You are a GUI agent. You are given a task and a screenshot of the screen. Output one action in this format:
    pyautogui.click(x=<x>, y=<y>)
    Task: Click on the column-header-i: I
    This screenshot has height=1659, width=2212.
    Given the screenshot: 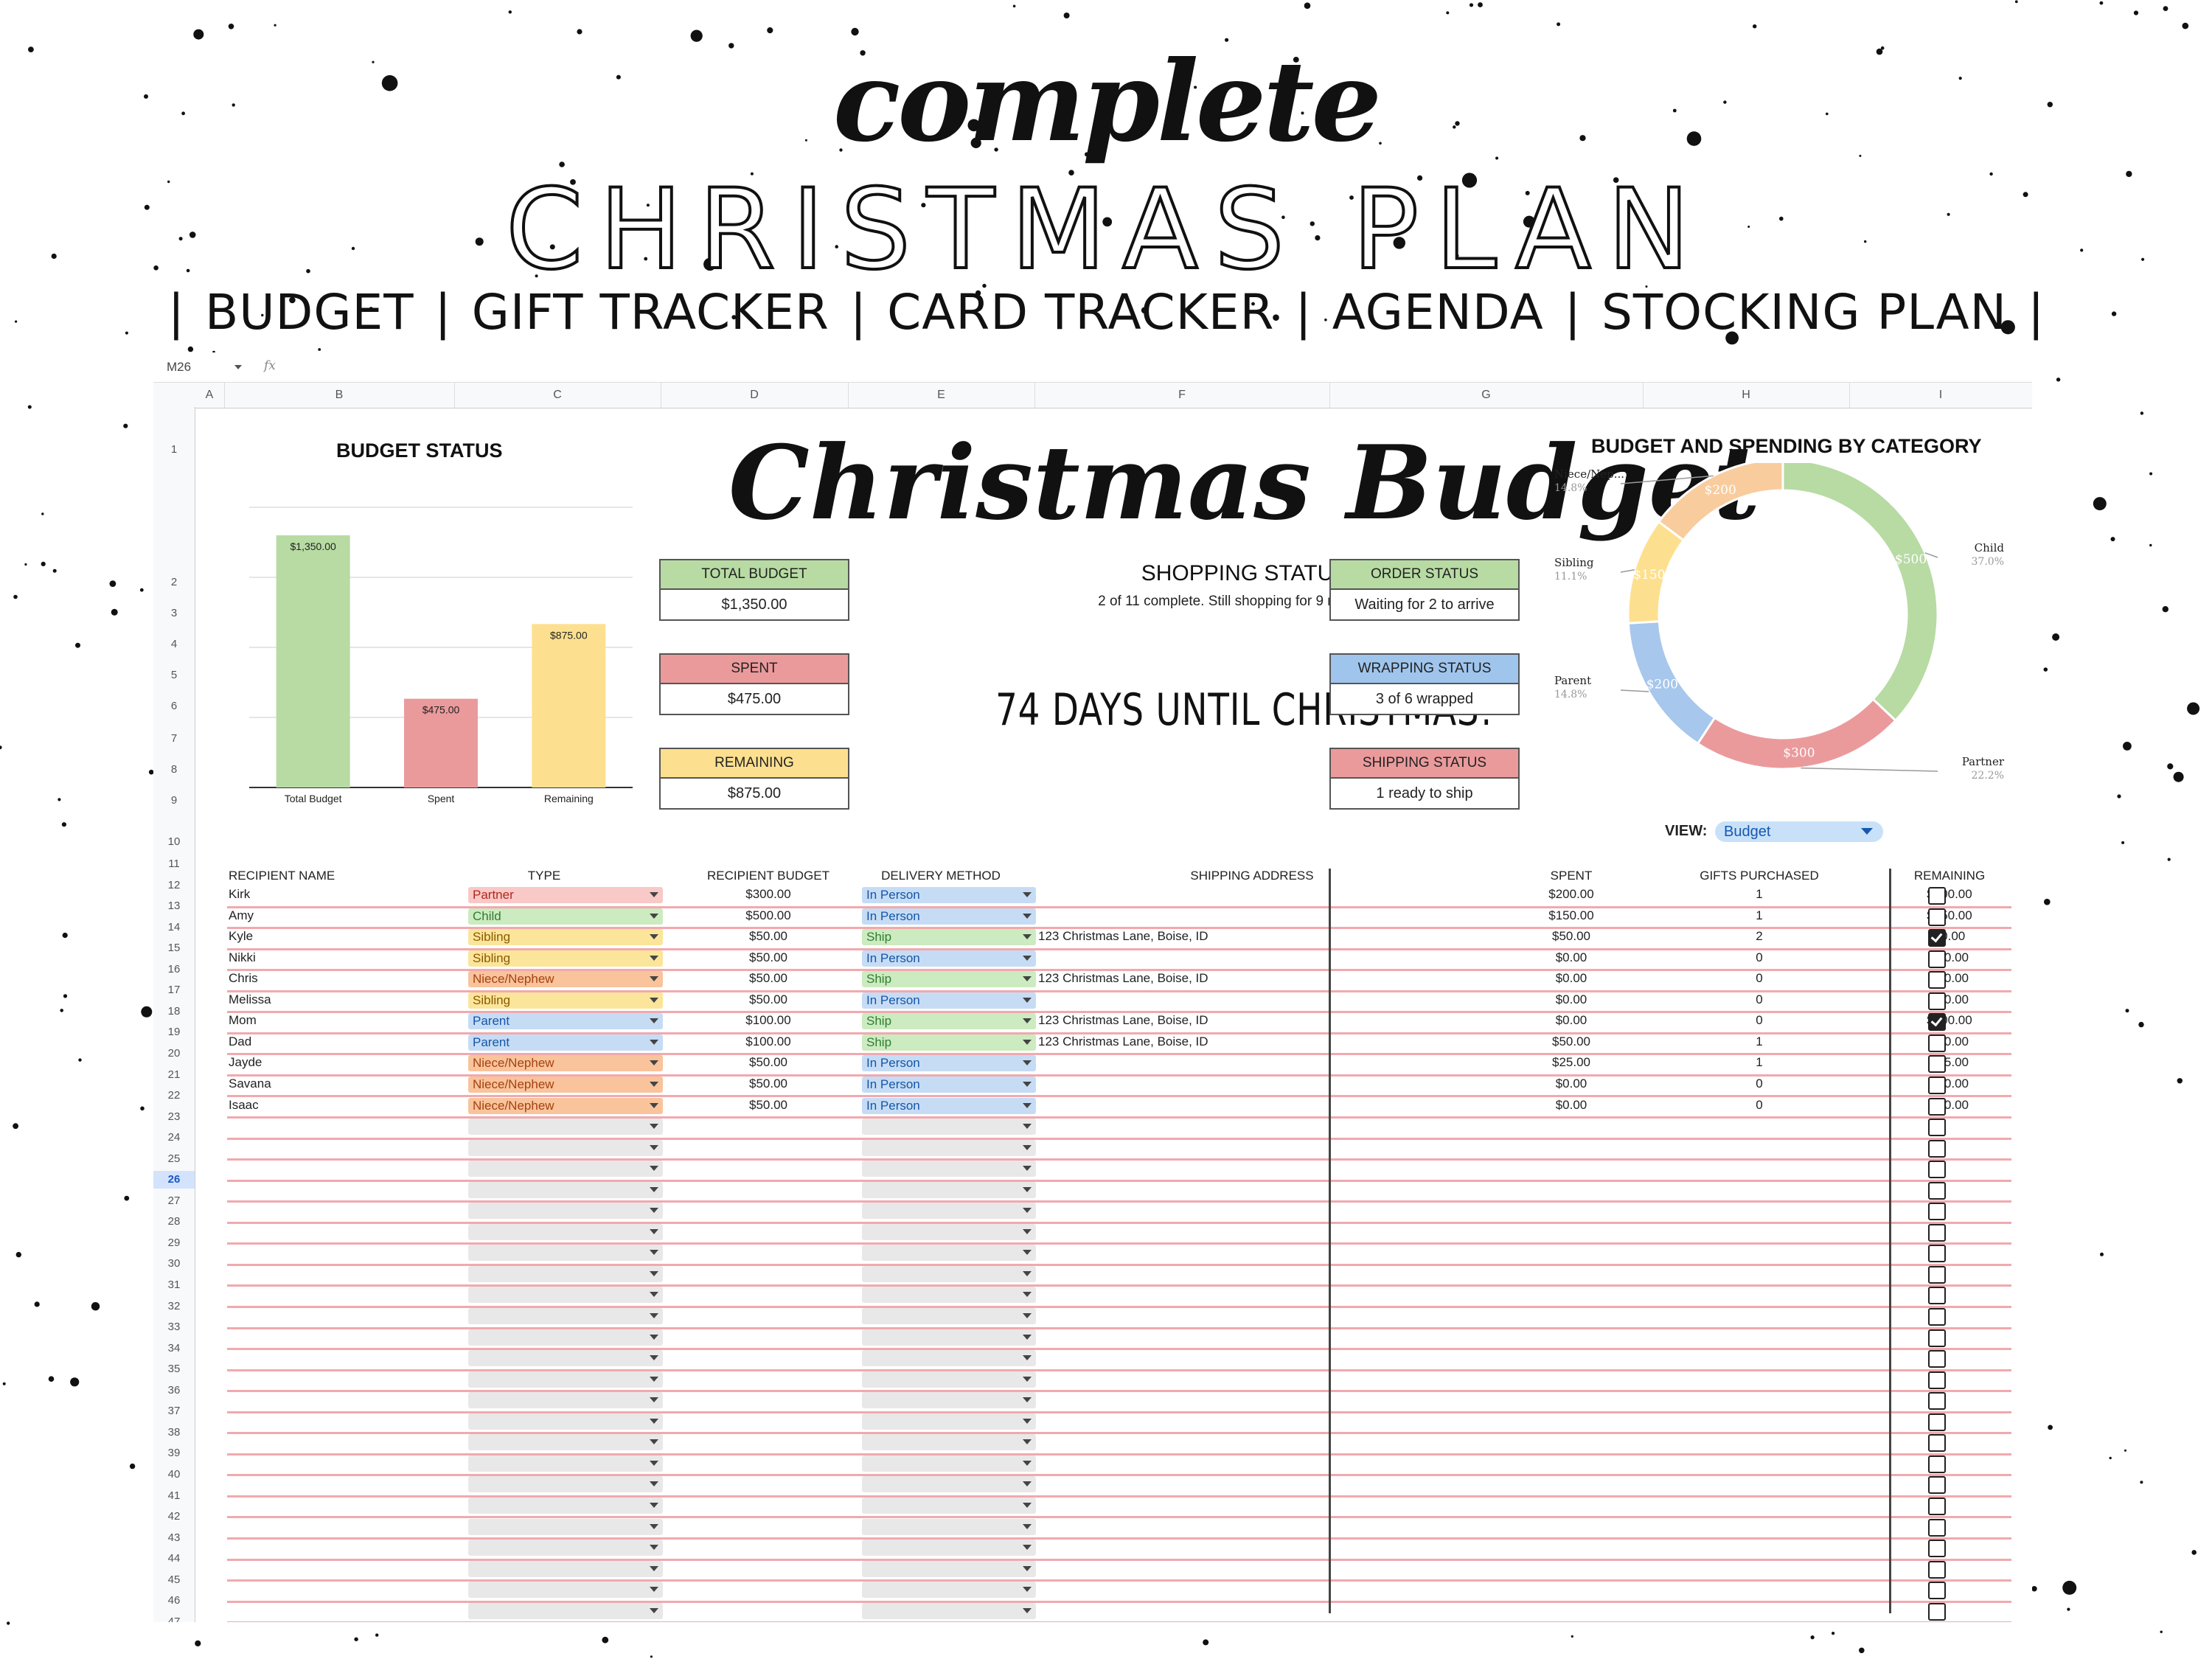 What is the action you would take?
    pyautogui.click(x=1940, y=395)
    